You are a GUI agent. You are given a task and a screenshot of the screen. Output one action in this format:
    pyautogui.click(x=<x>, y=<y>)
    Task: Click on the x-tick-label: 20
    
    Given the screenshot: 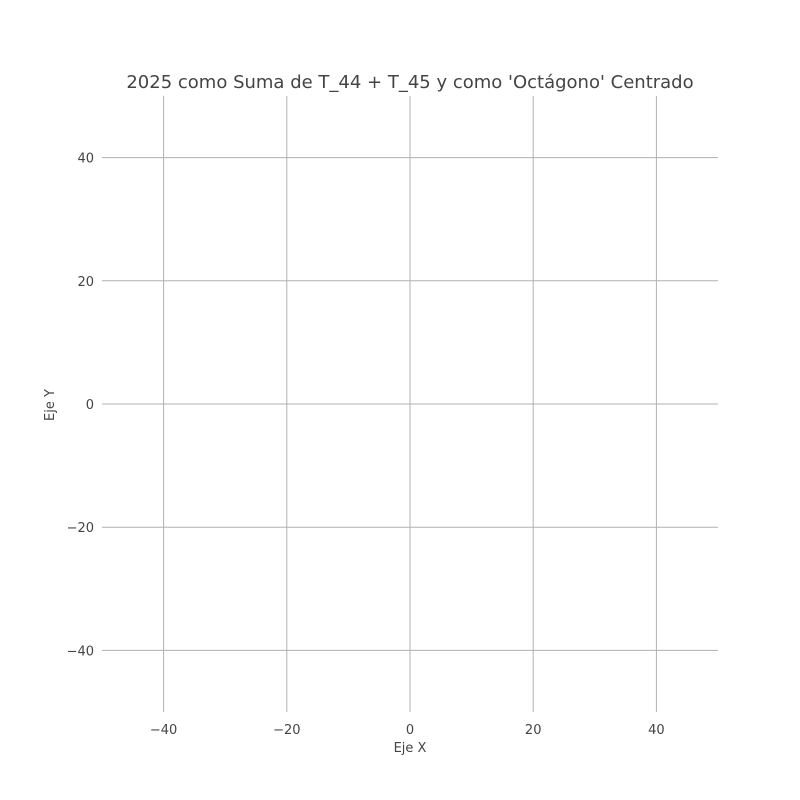 What is the action you would take?
    pyautogui.click(x=533, y=730)
    